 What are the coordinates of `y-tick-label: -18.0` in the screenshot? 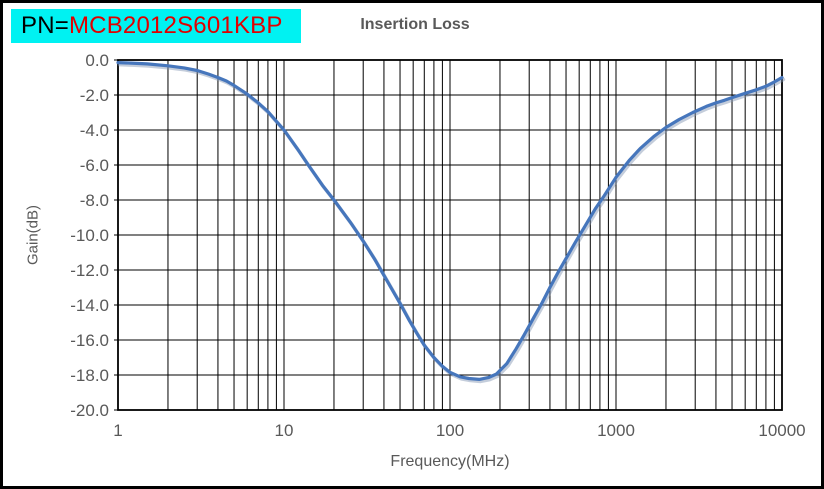 It's located at (89, 375).